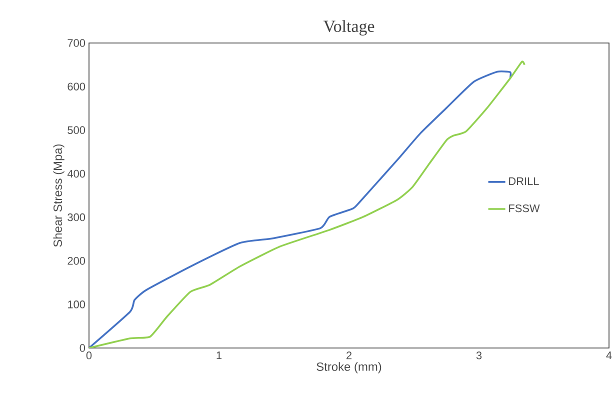  I want to click on x-tick-label: 0, so click(89, 356).